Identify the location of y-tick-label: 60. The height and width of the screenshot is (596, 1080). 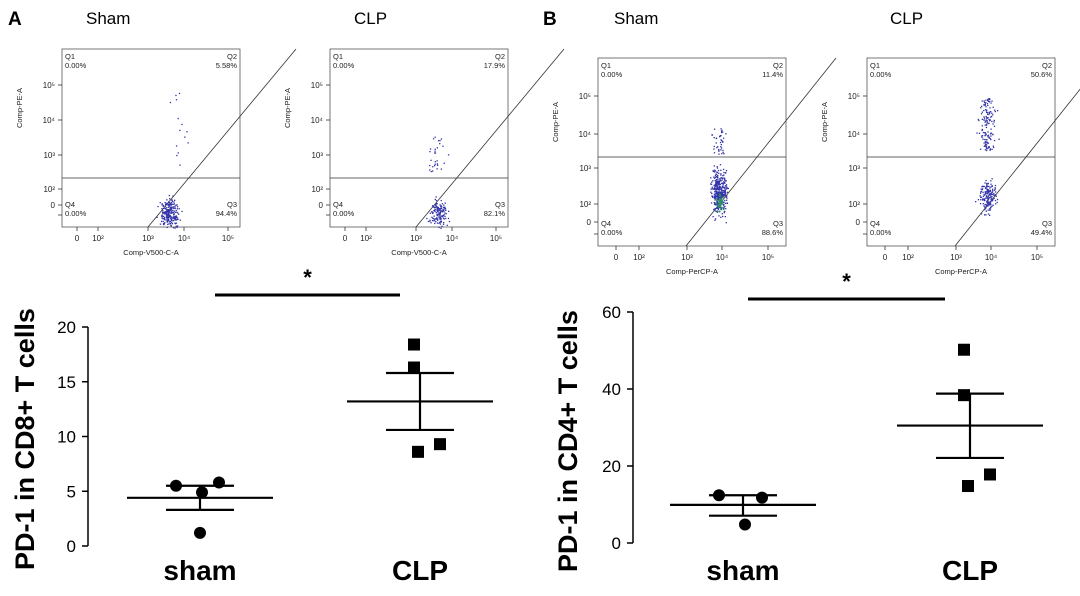
(611, 312).